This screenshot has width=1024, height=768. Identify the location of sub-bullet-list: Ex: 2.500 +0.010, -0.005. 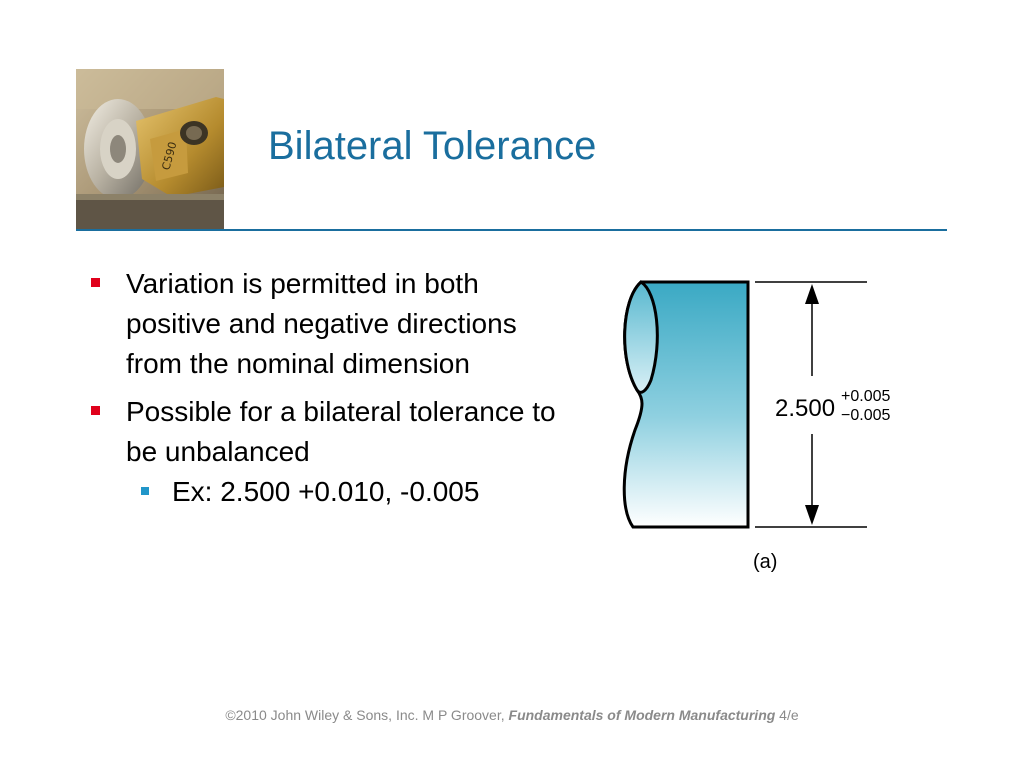
(352, 492).